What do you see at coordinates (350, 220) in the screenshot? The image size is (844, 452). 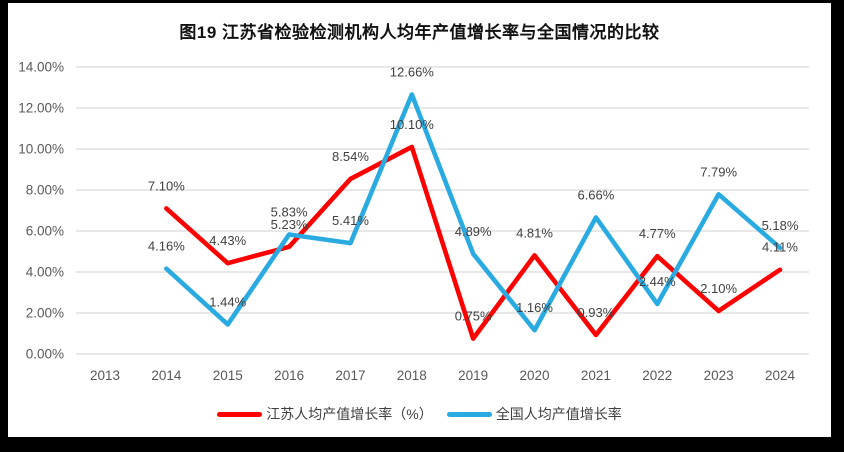 I see `data-label-national: 5.41%` at bounding box center [350, 220].